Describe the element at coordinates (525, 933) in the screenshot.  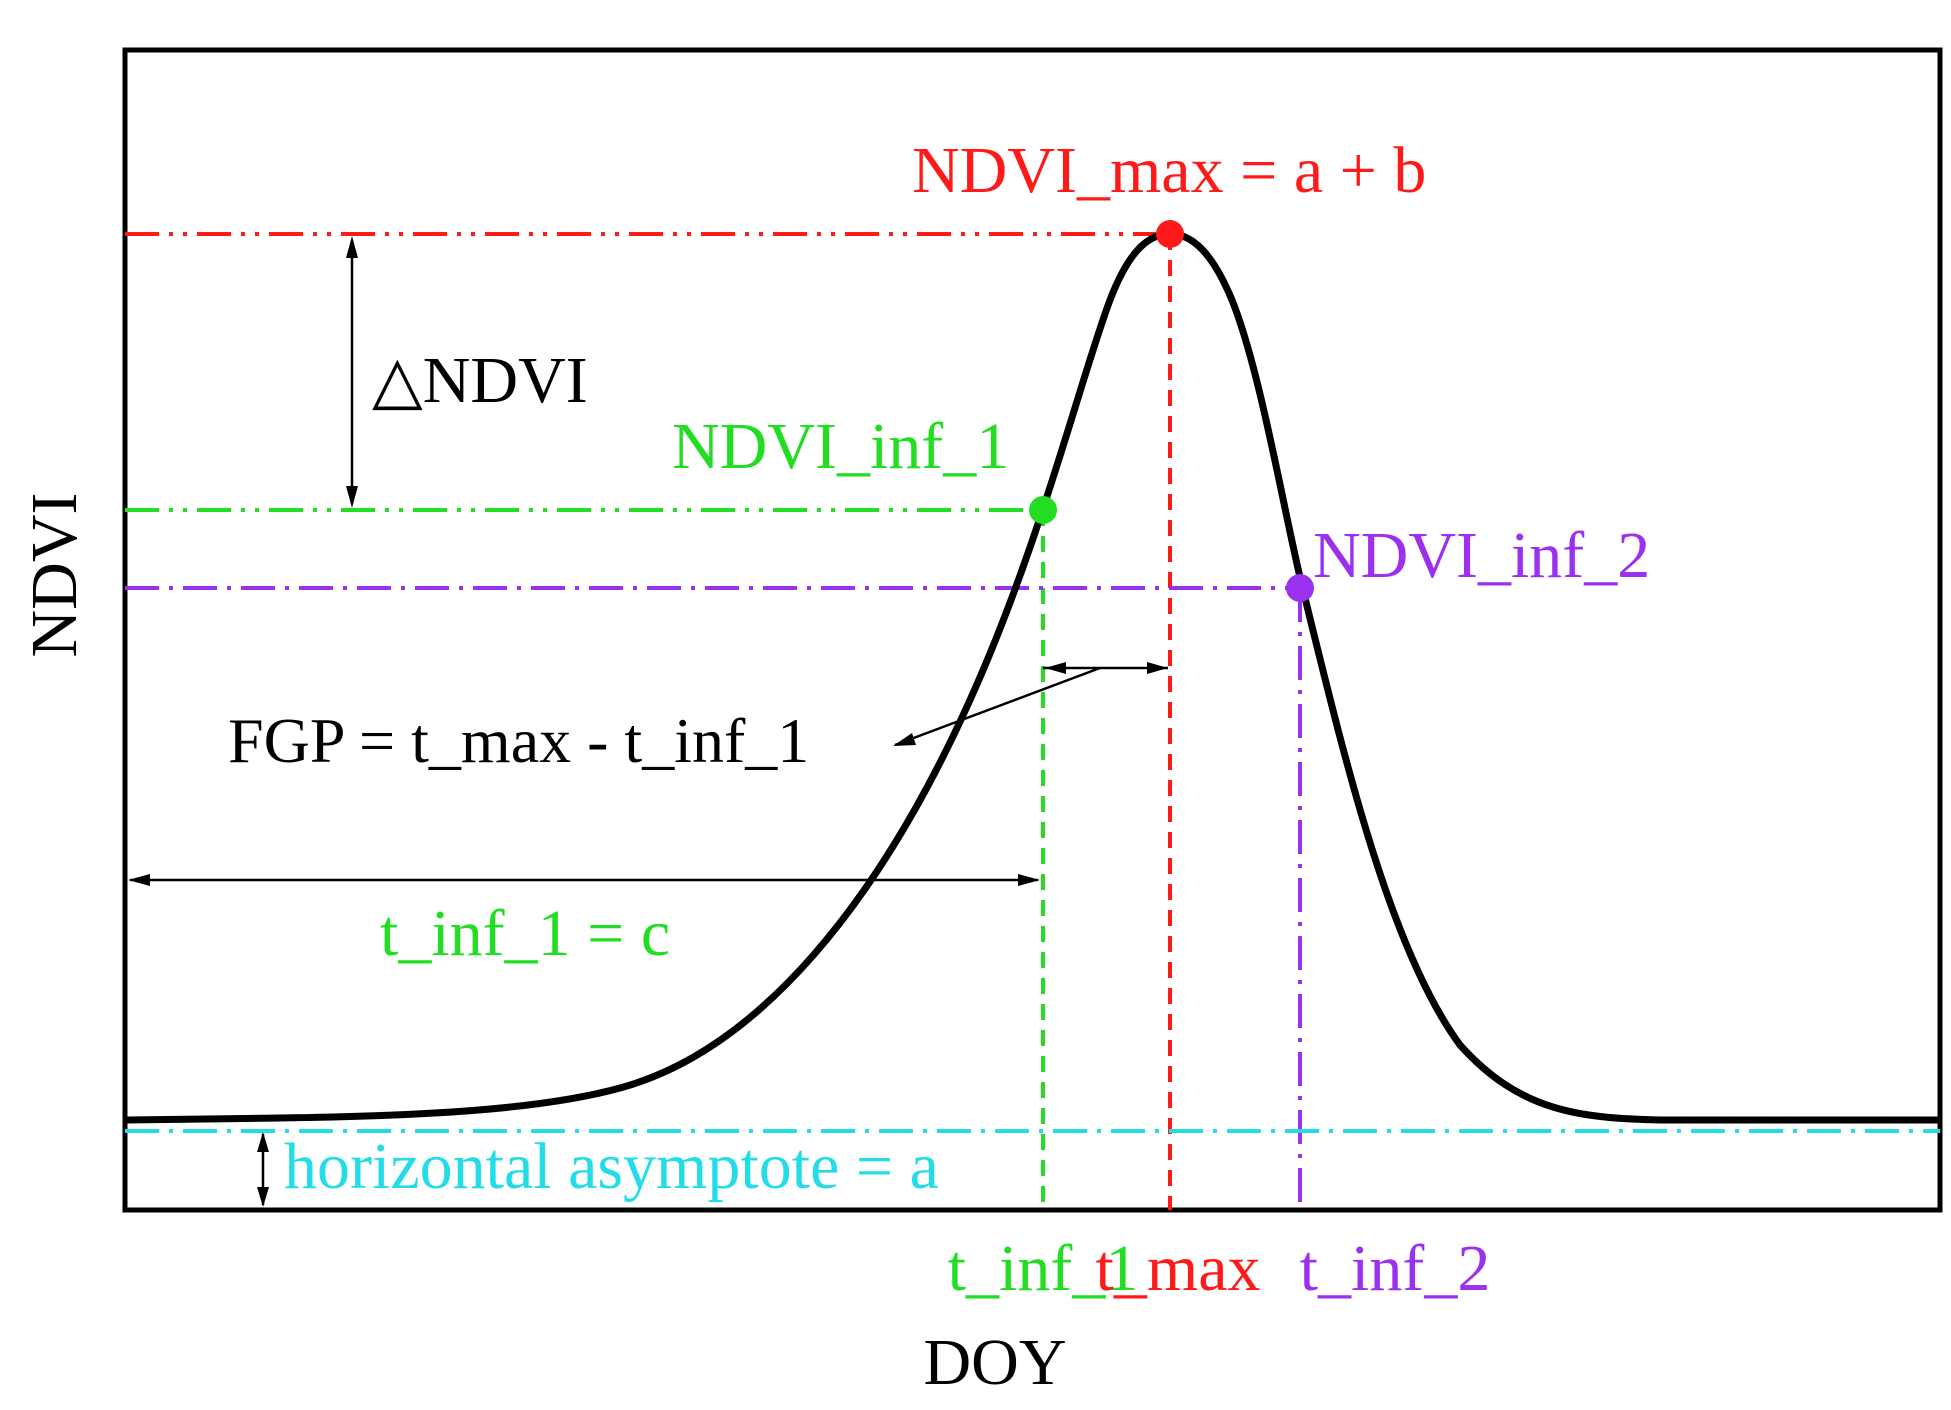
I see `t-inf-1-equation-label: t_inf_1 = c` at that location.